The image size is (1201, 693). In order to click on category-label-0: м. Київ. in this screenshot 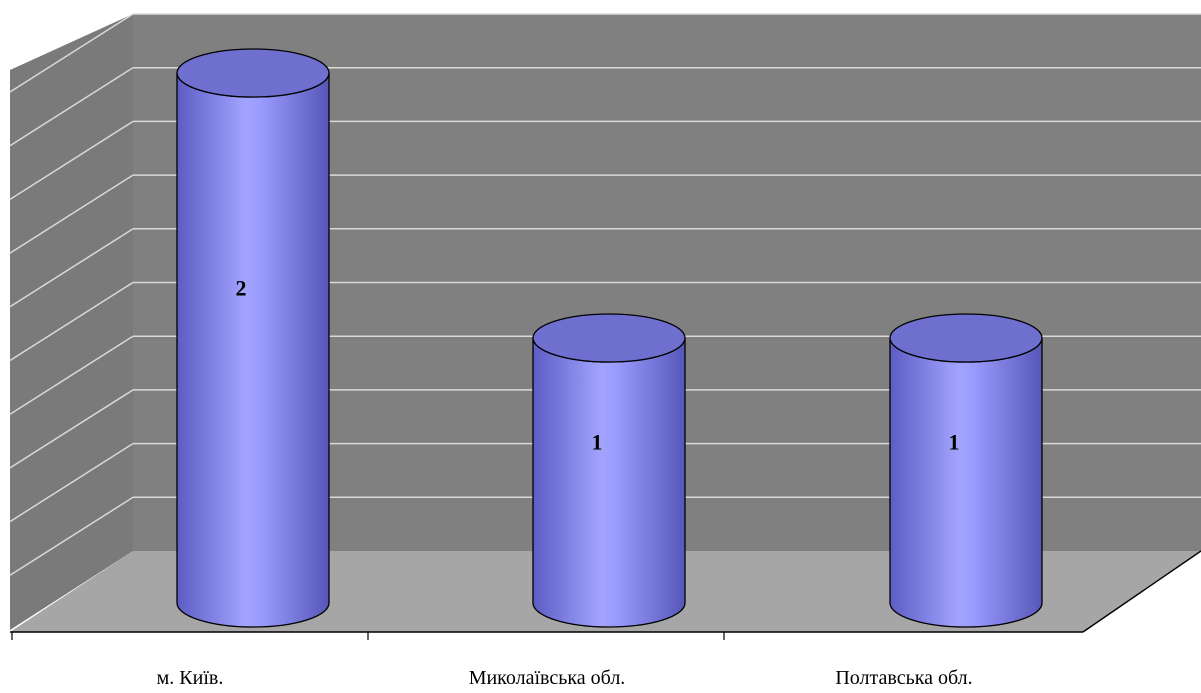, I will do `click(190, 678)`.